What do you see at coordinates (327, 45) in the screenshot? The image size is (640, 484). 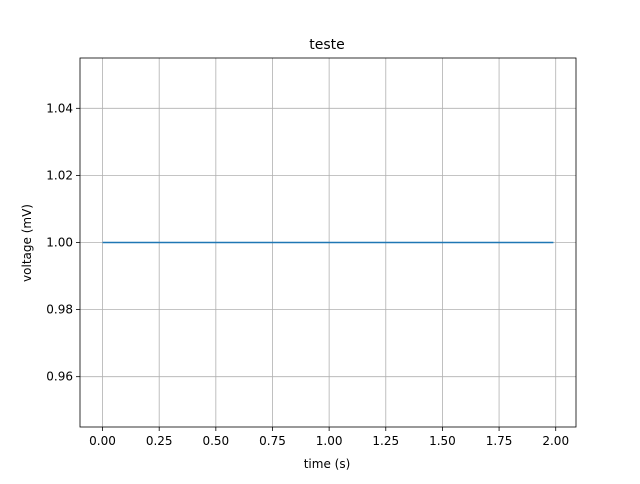 I see `chart-title: teste` at bounding box center [327, 45].